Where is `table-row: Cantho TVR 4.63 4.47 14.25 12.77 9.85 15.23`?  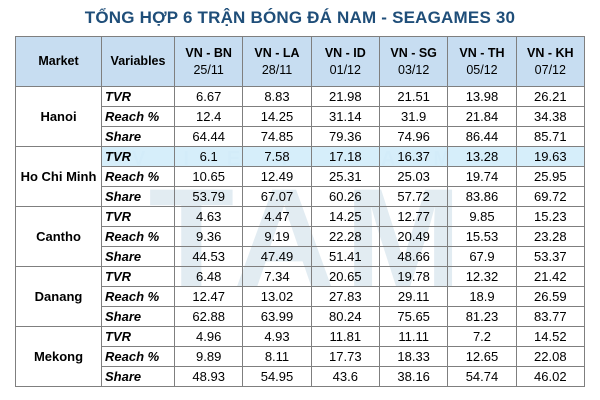
table-row: Cantho TVR 4.63 4.47 14.25 12.77 9.85 15.23 is located at coordinates (300, 236).